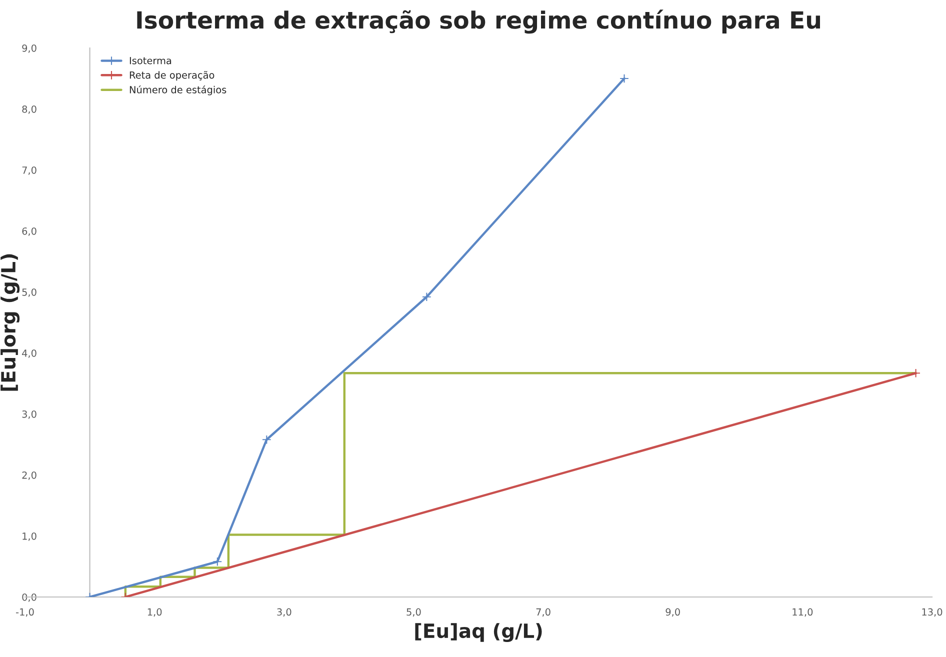 The image size is (946, 657). Describe the element at coordinates (178, 90) in the screenshot. I see `legend-label: Número de estágios` at that location.